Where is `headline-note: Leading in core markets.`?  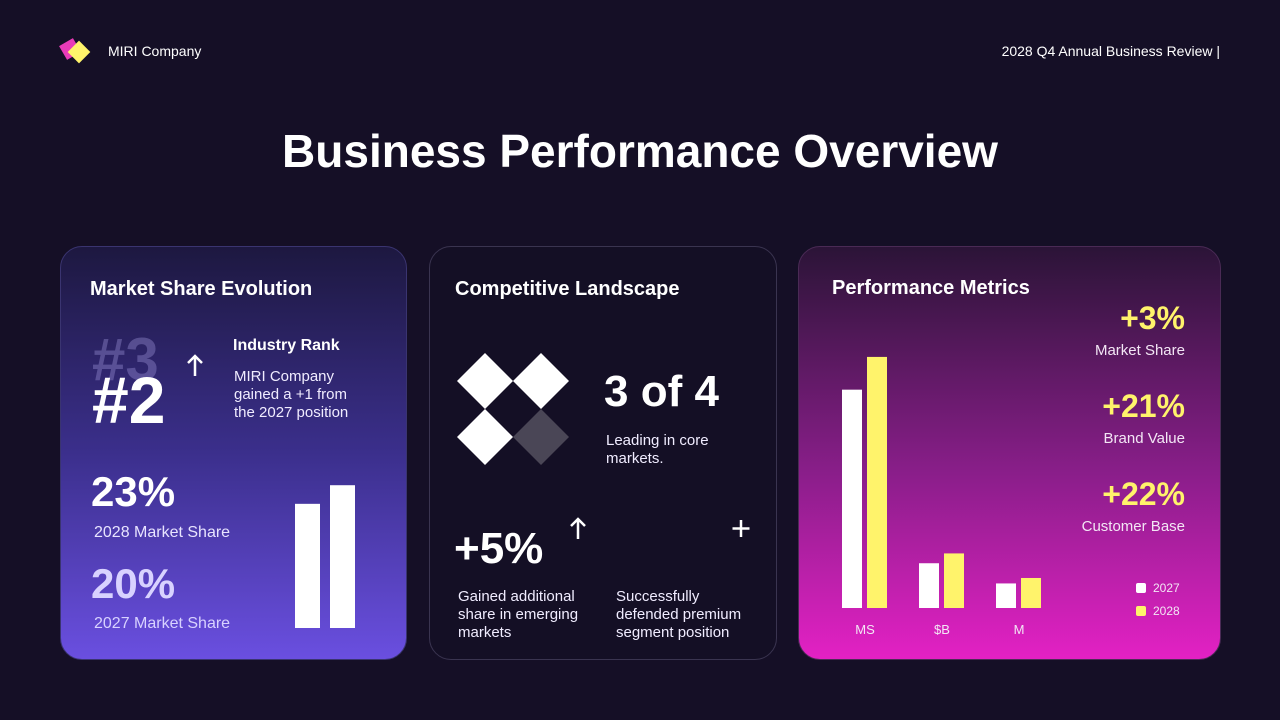
headline-note: Leading in core markets. is located at coordinates (657, 449).